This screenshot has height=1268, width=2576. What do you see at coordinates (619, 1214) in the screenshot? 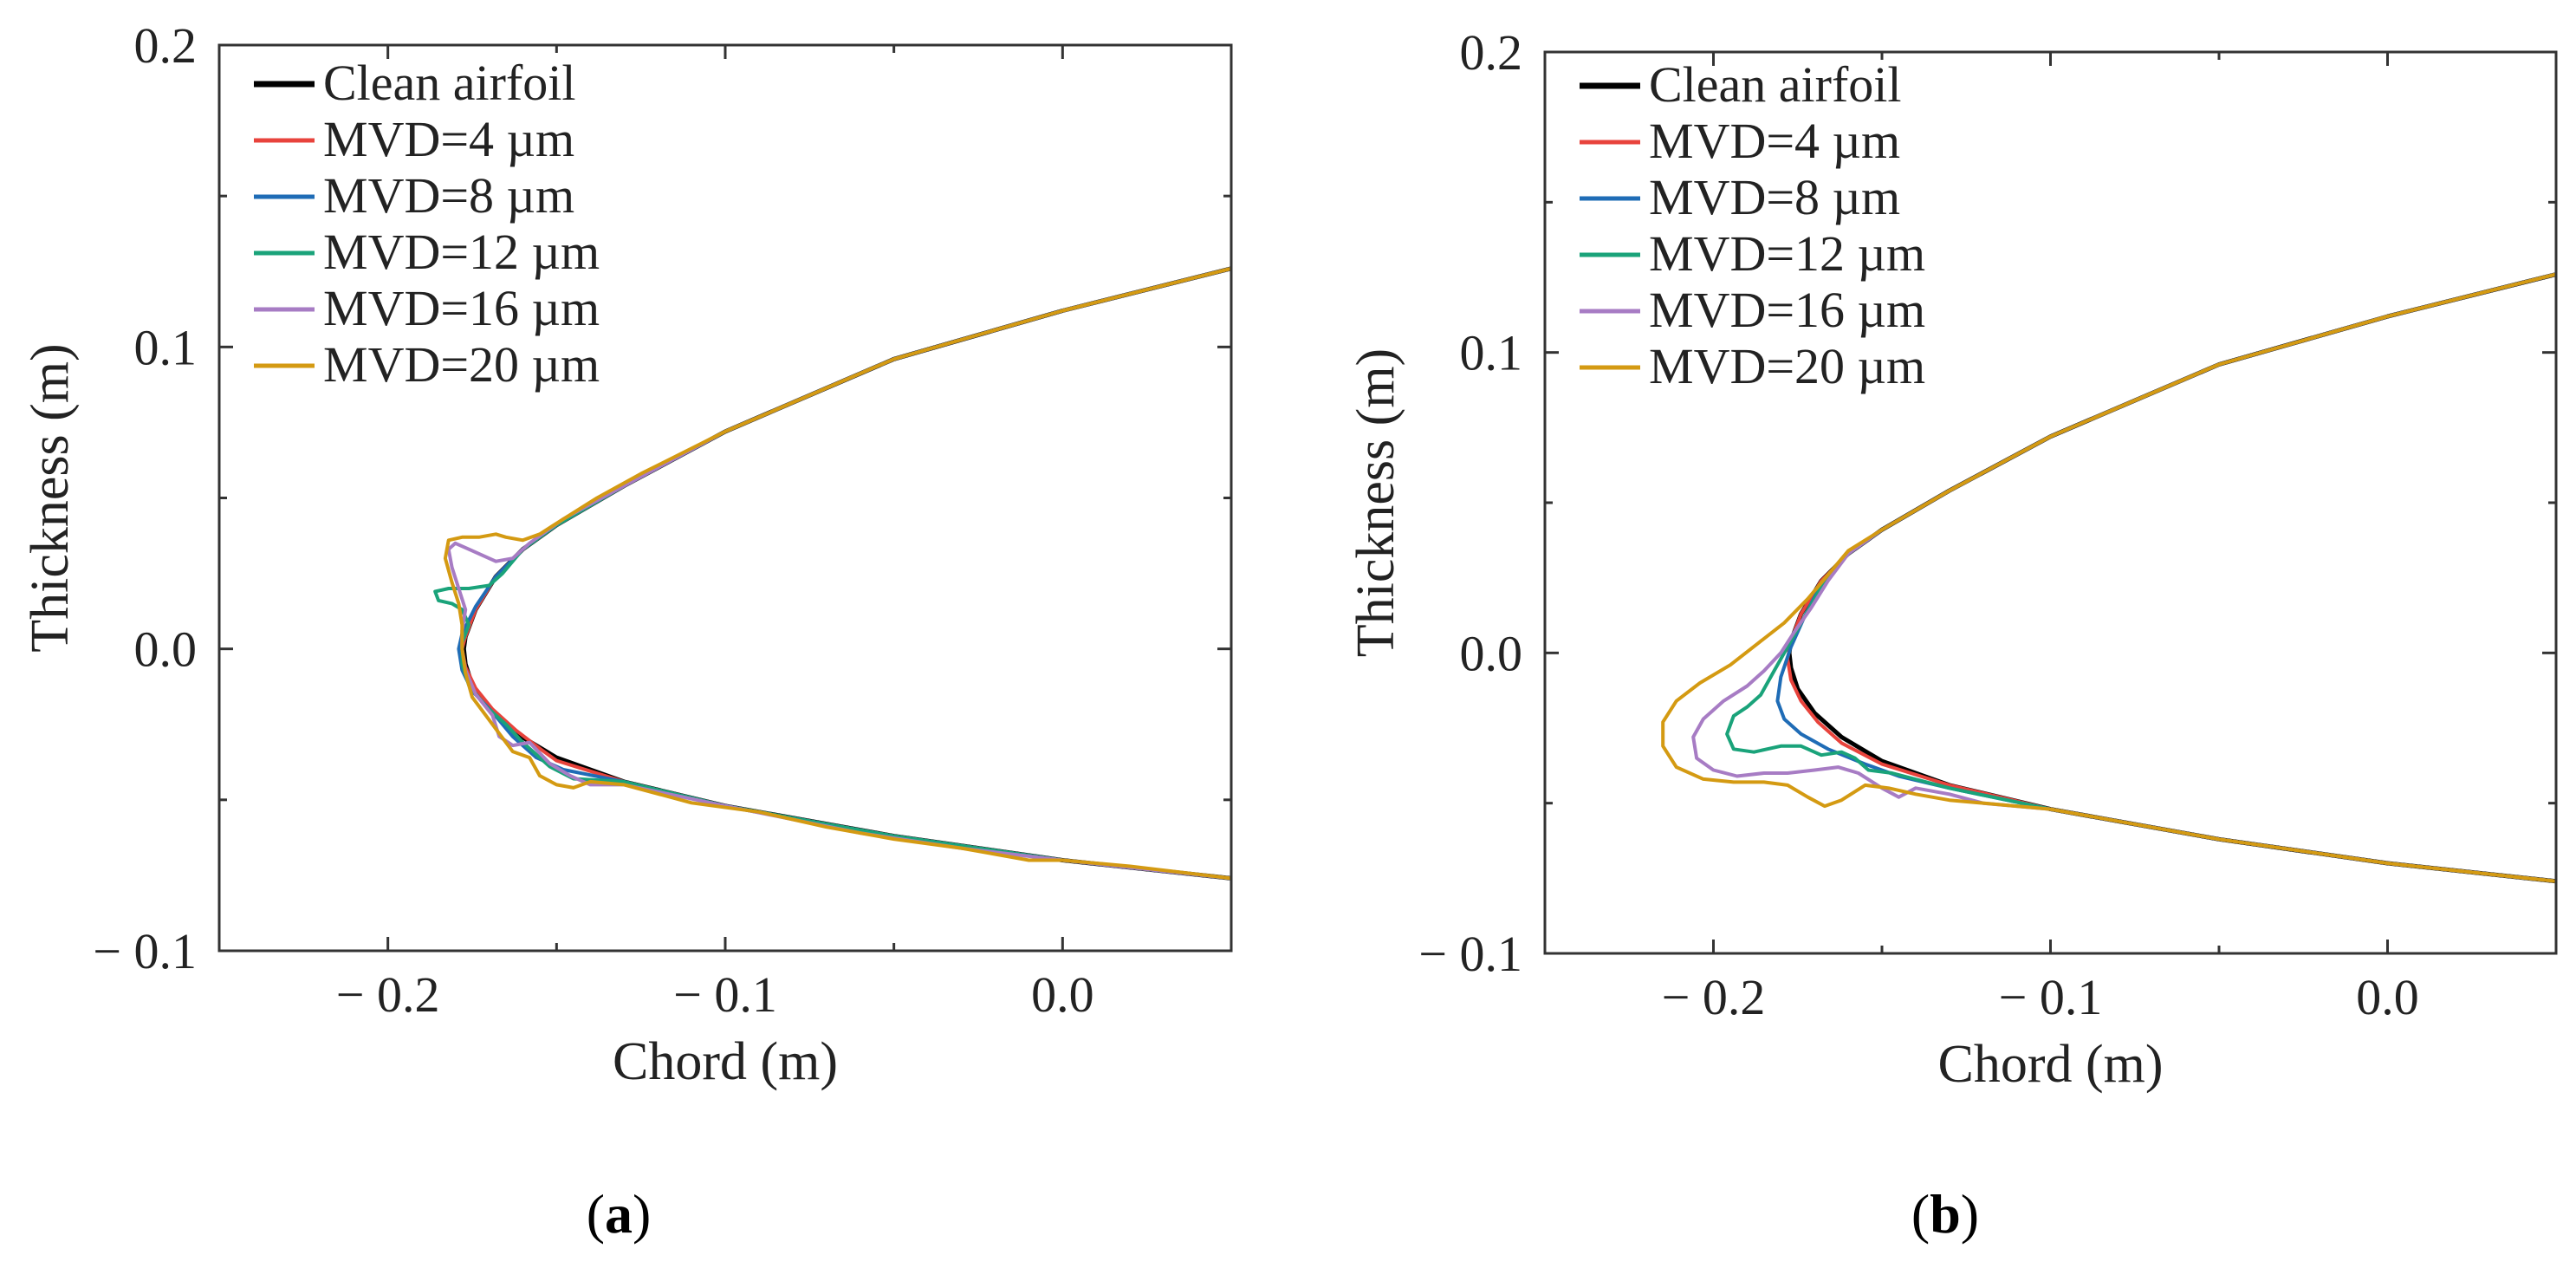
I see `panel-label-a: (a)` at bounding box center [619, 1214].